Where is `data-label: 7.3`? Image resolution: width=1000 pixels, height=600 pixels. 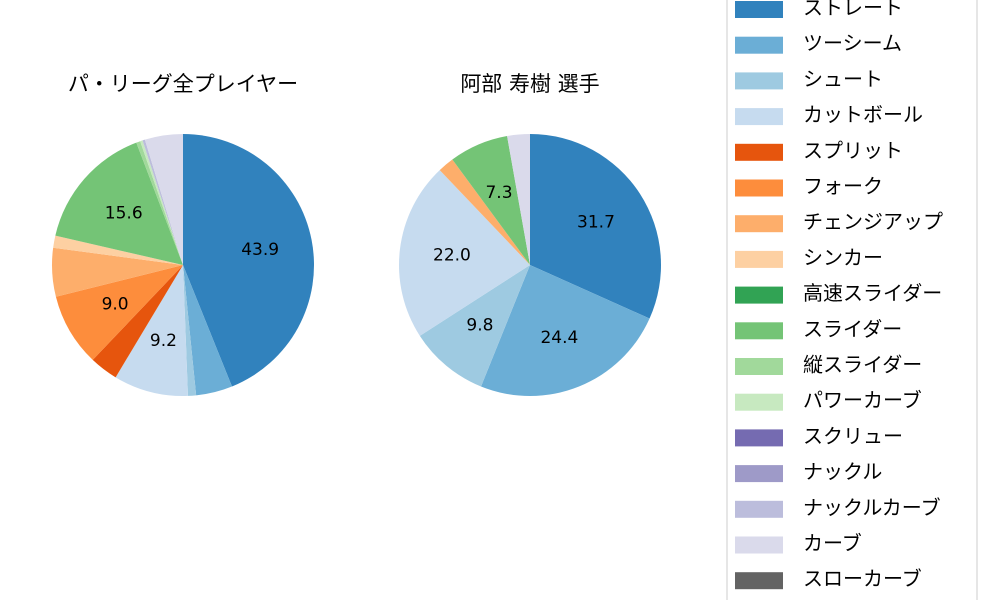
data-label: 7.3 is located at coordinates (498, 193).